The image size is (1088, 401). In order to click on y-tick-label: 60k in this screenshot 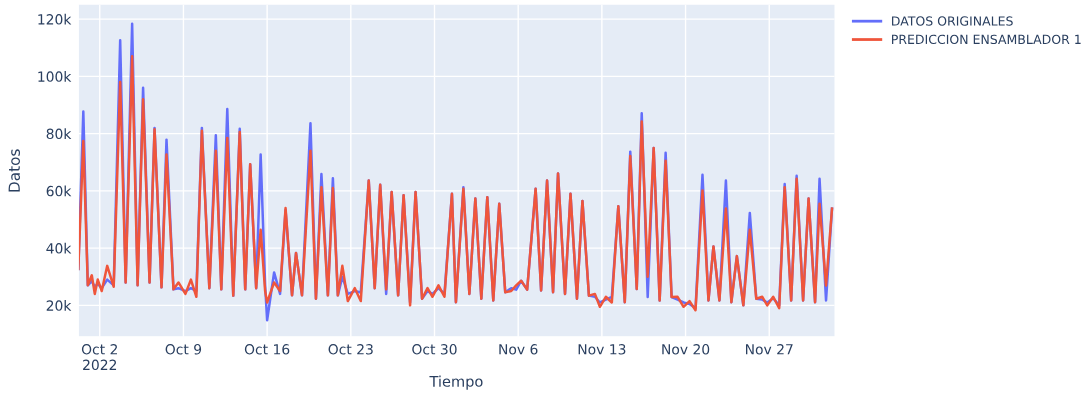, I will do `click(59, 191)`.